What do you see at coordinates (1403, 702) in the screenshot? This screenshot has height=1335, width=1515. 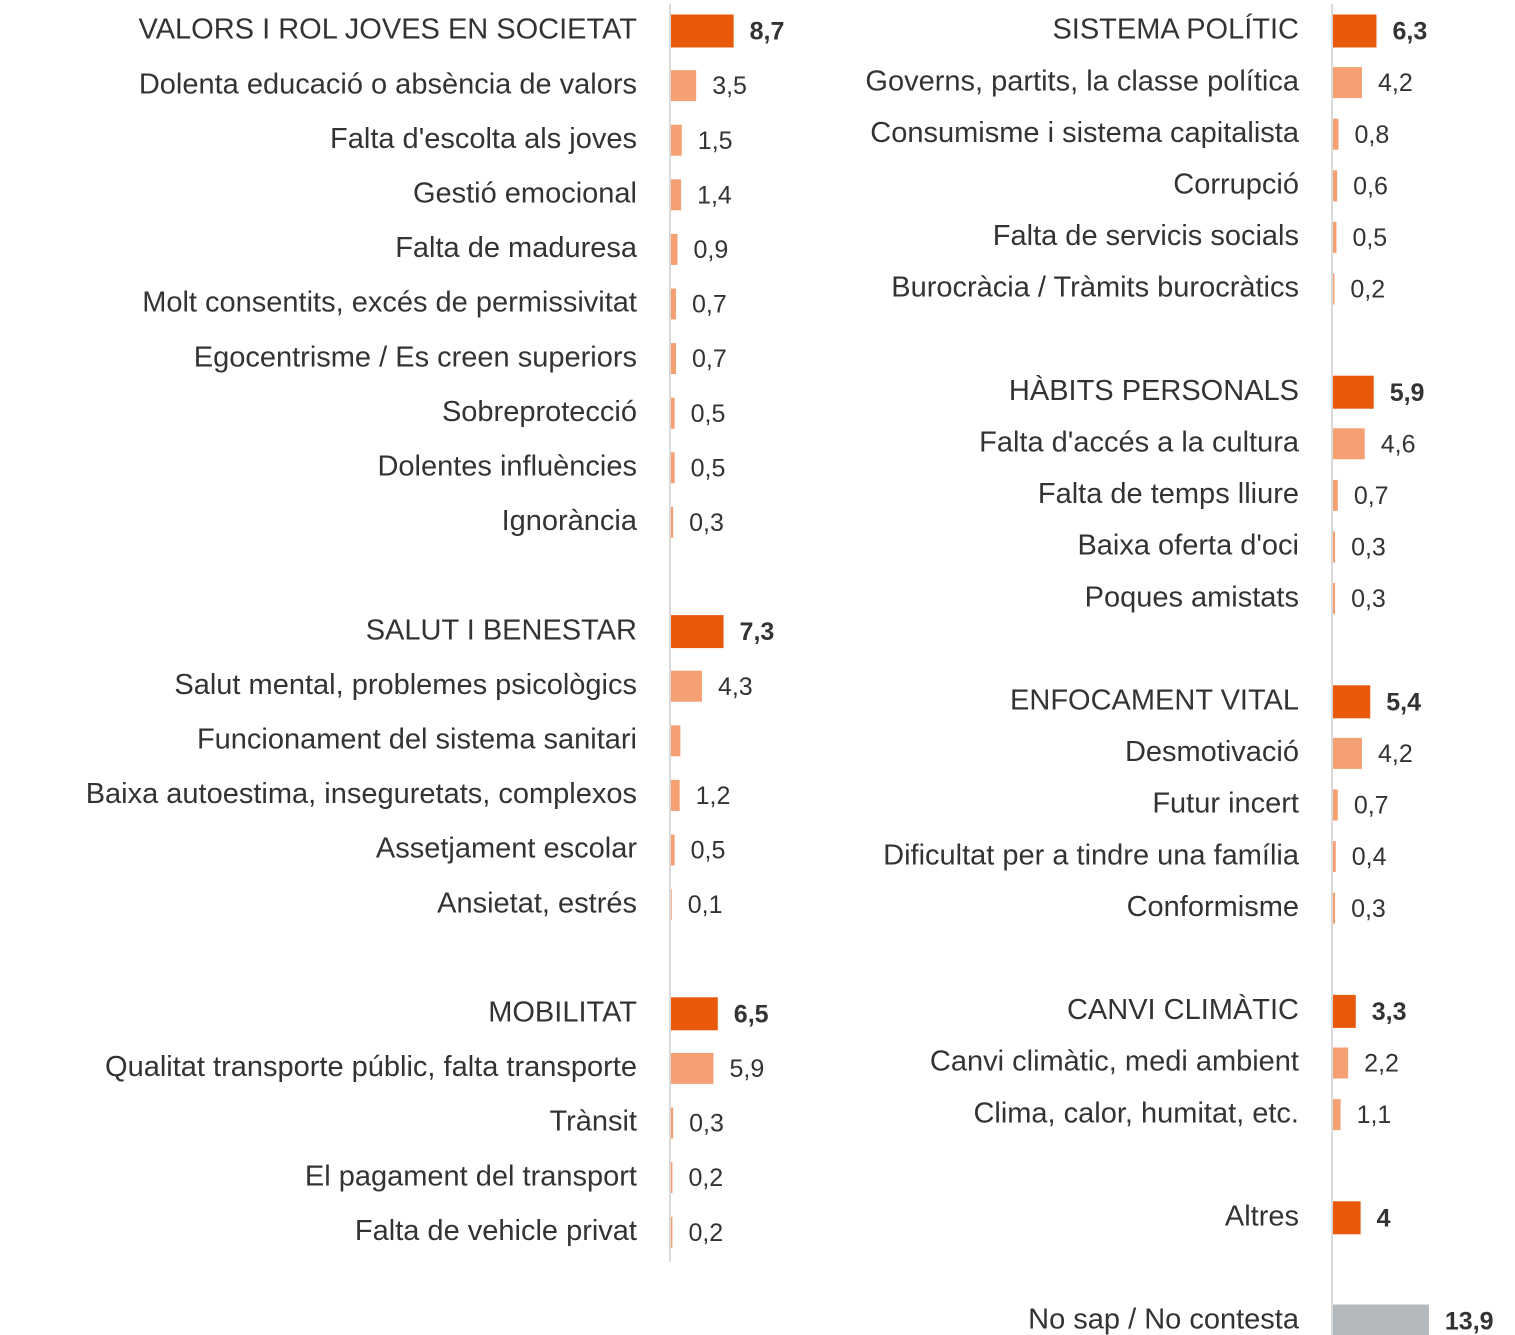 I see `value-label: 5,4` at bounding box center [1403, 702].